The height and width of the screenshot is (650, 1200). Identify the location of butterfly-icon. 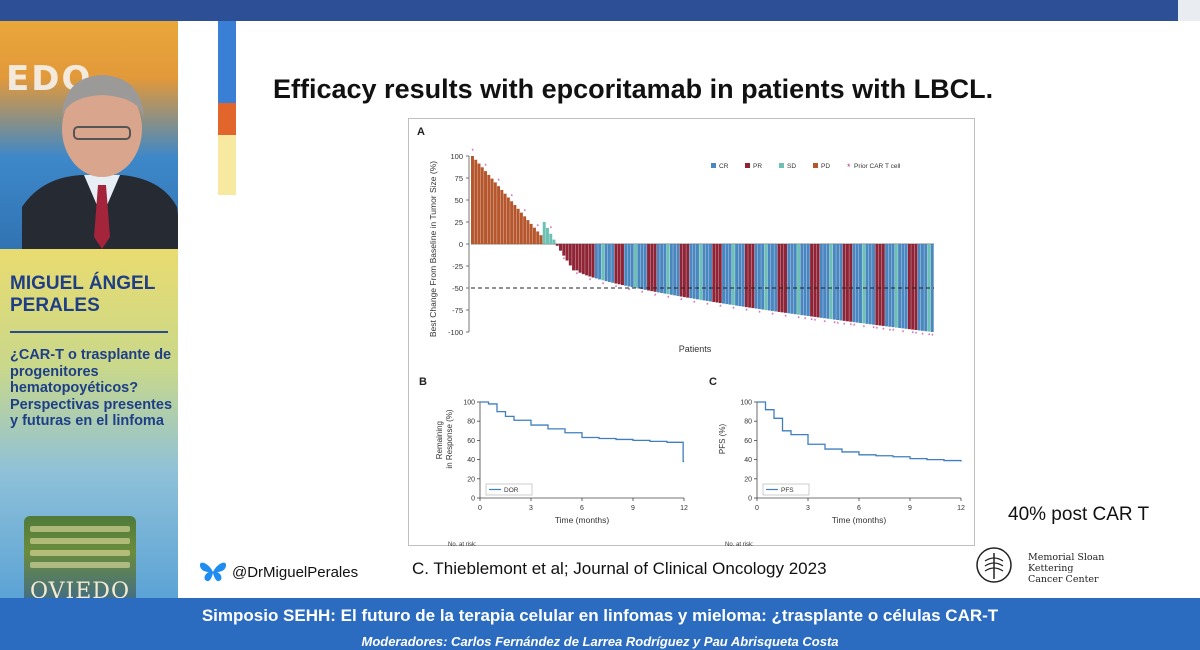
(213, 572).